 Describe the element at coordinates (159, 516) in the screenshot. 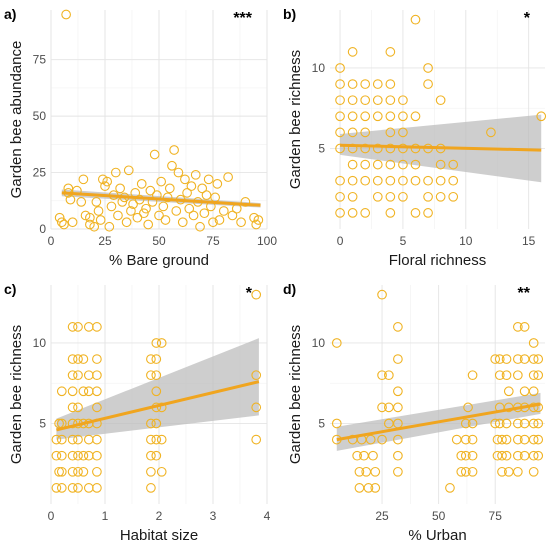

I see `x-tick-label: 2` at that location.